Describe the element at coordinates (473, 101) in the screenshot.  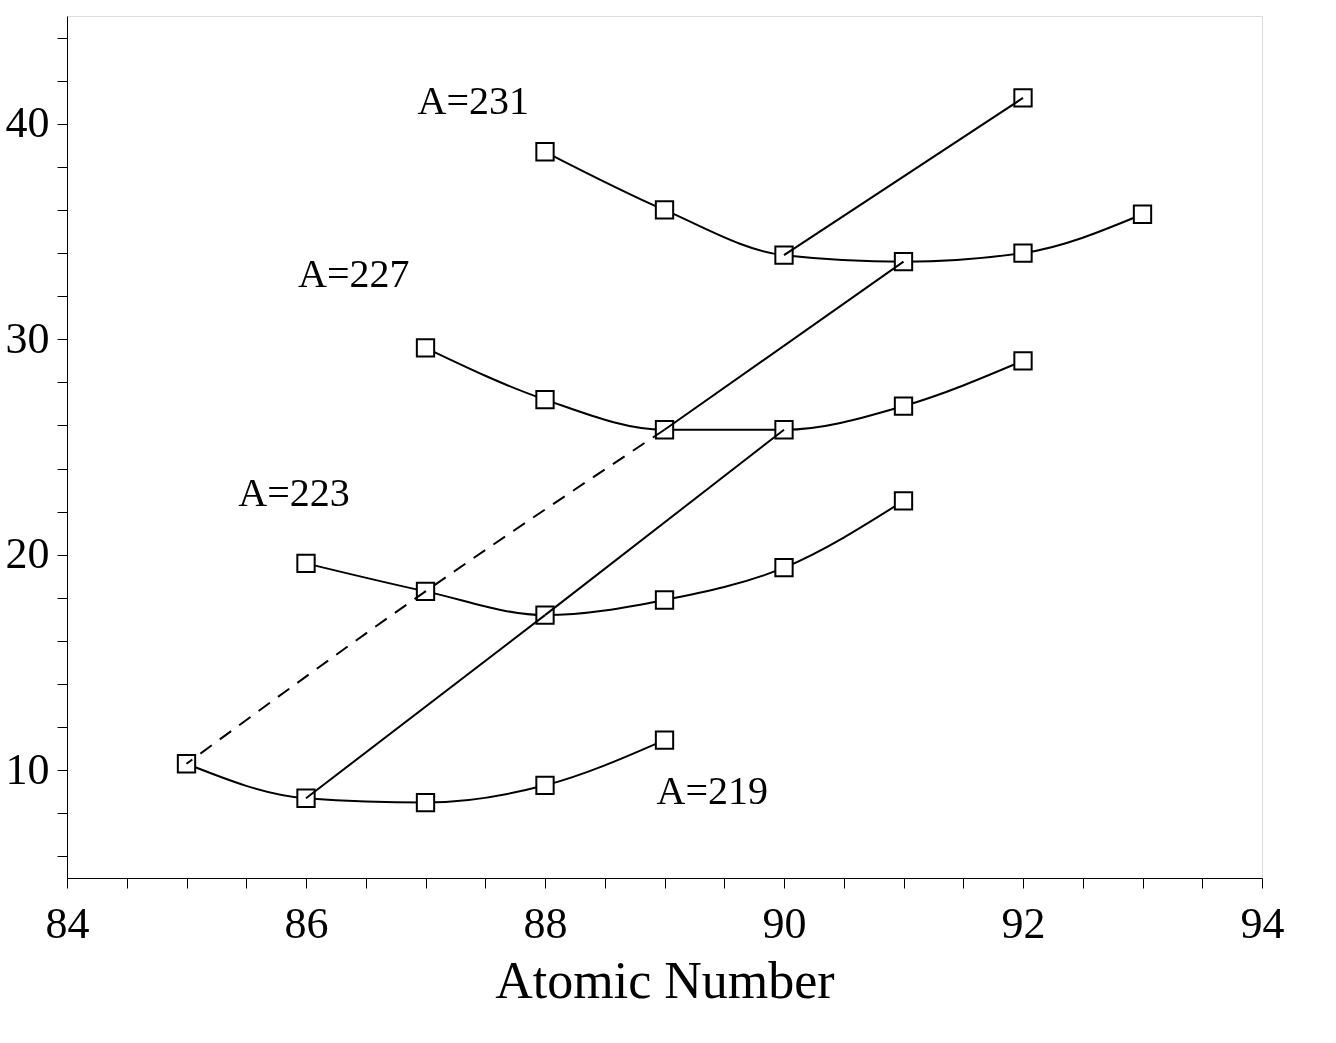
I see `annotation: A=231` at that location.